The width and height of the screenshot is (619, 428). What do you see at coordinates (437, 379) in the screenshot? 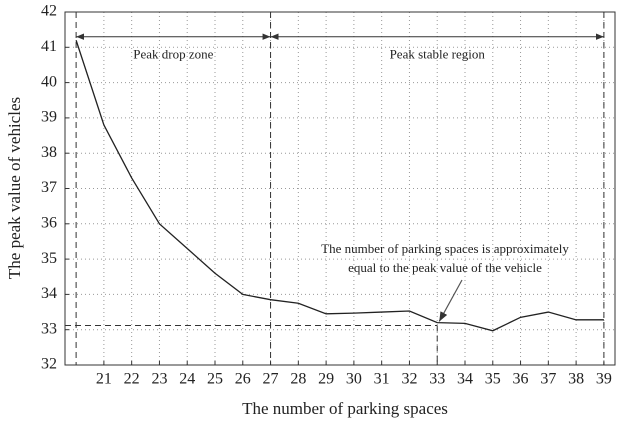
I see `x-tick-label: 33` at bounding box center [437, 379].